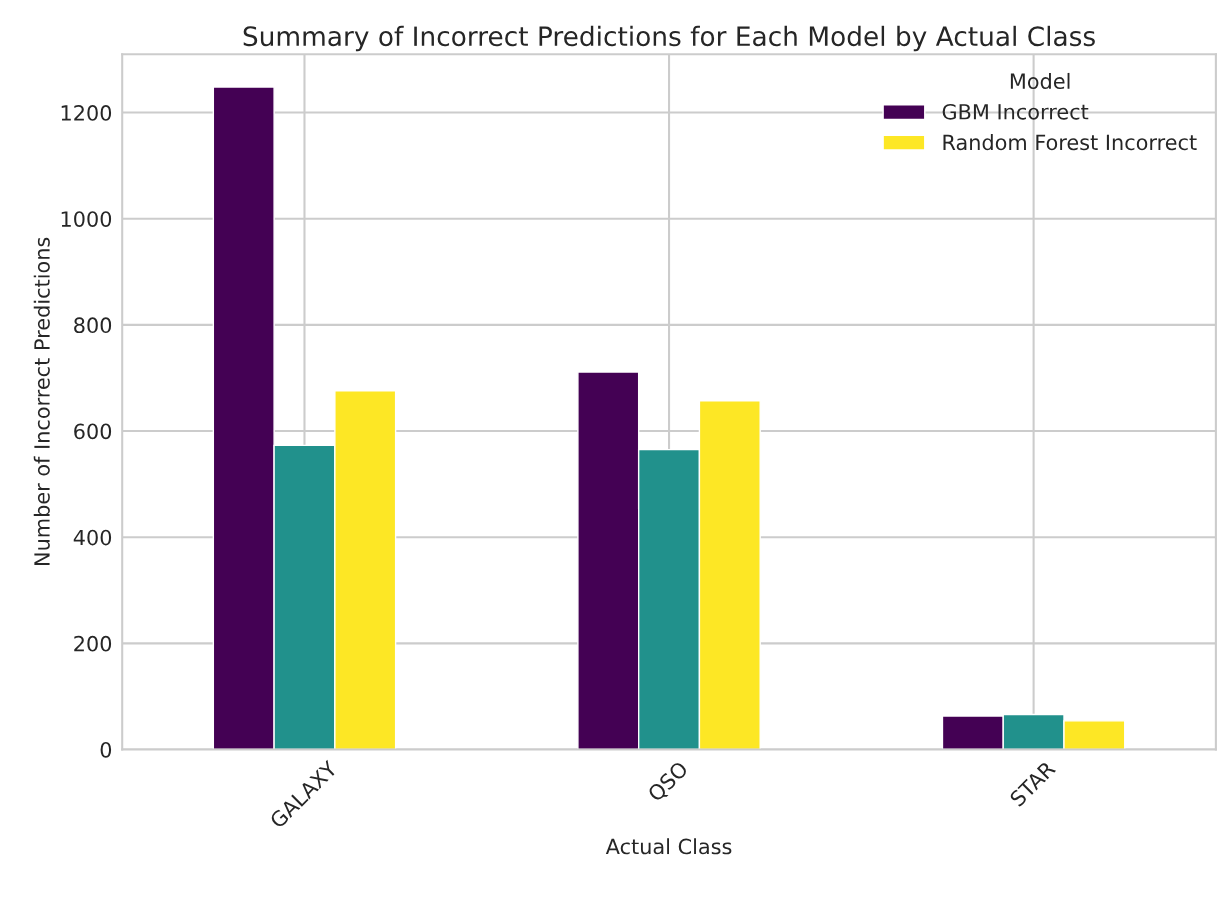 This screenshot has width=1222, height=903. I want to click on y-tick-label: 1200, so click(86, 113).